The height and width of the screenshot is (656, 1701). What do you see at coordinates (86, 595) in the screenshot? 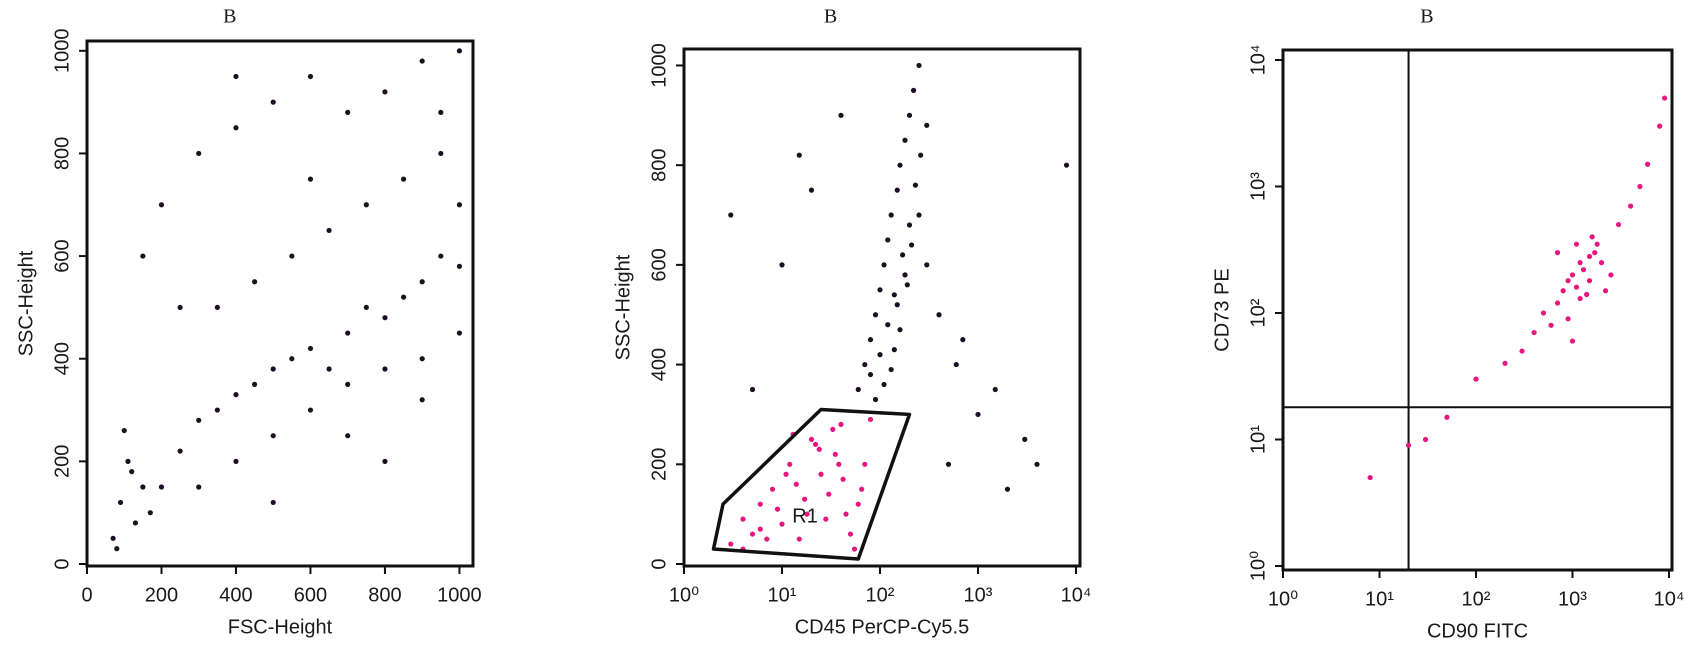
I see `x-tick-label: 0` at bounding box center [86, 595].